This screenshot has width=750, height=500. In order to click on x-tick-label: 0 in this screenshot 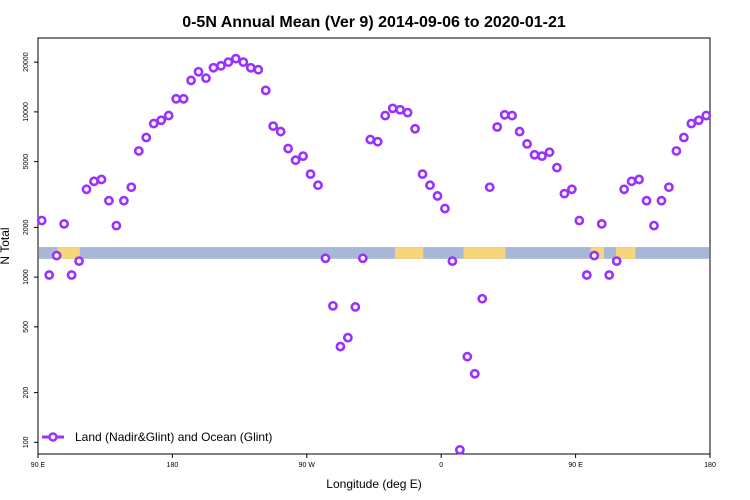, I will do `click(441, 465)`.